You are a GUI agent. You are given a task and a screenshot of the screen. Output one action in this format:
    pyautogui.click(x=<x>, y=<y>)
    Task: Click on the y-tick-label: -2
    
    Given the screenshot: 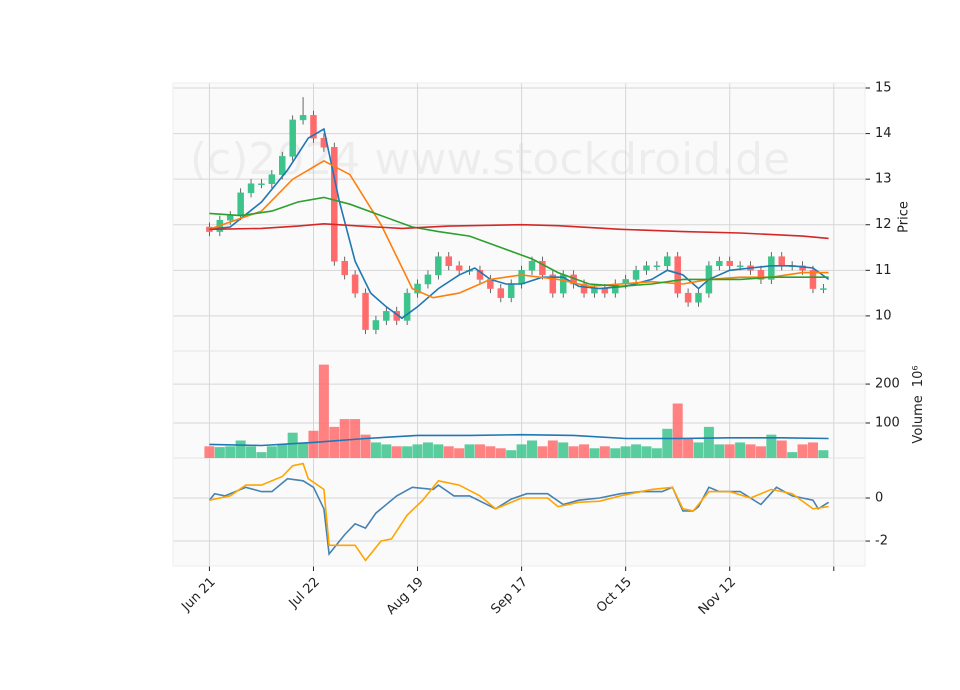 What is the action you would take?
    pyautogui.click(x=881, y=541)
    